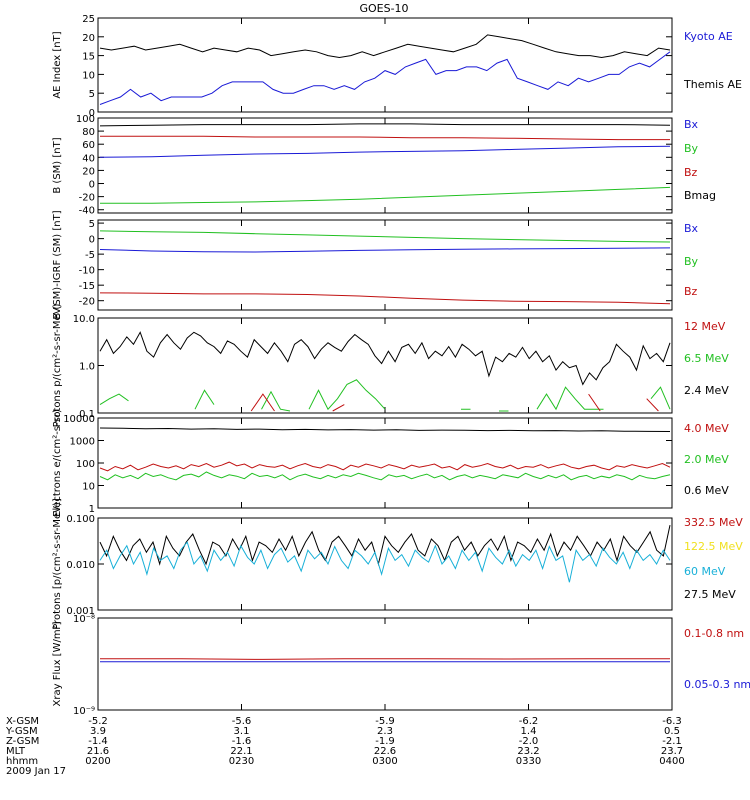 The image size is (750, 800). Describe the element at coordinates (88, 19) in the screenshot. I see `y-tick-label: 25` at that location.